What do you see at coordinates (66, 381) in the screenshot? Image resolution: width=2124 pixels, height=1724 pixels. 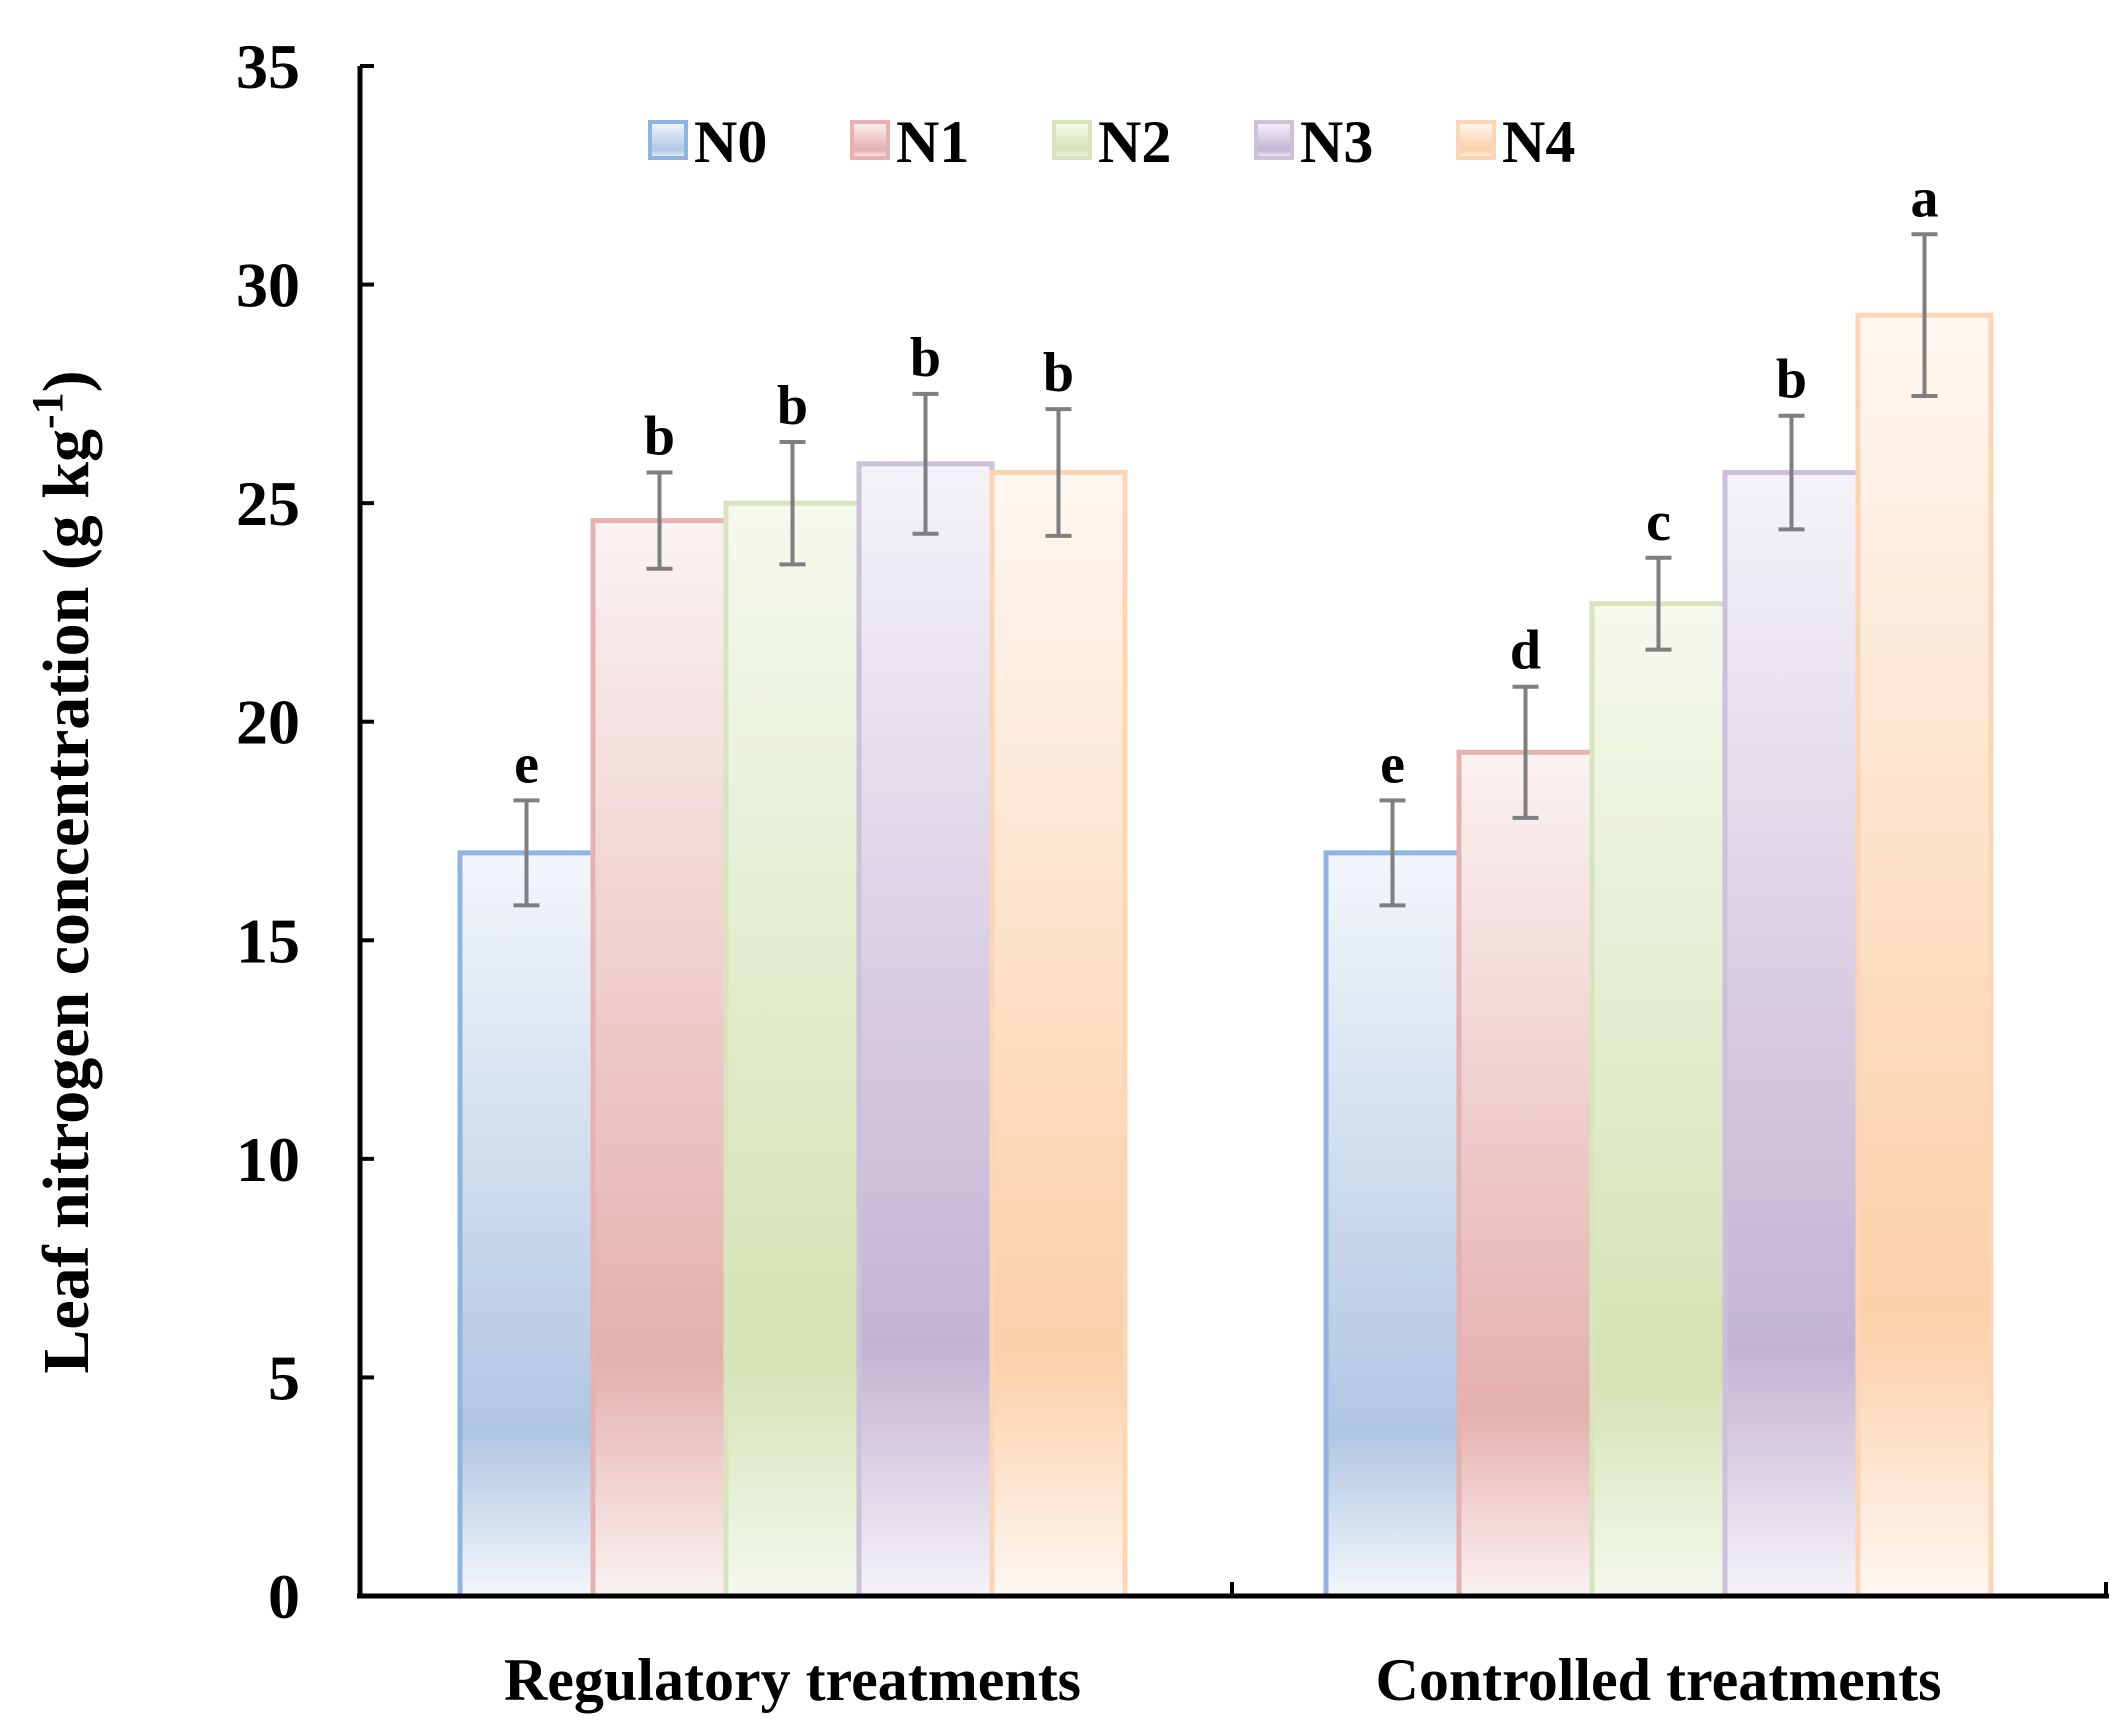 I see `y-axis-label-suffix: )` at bounding box center [66, 381].